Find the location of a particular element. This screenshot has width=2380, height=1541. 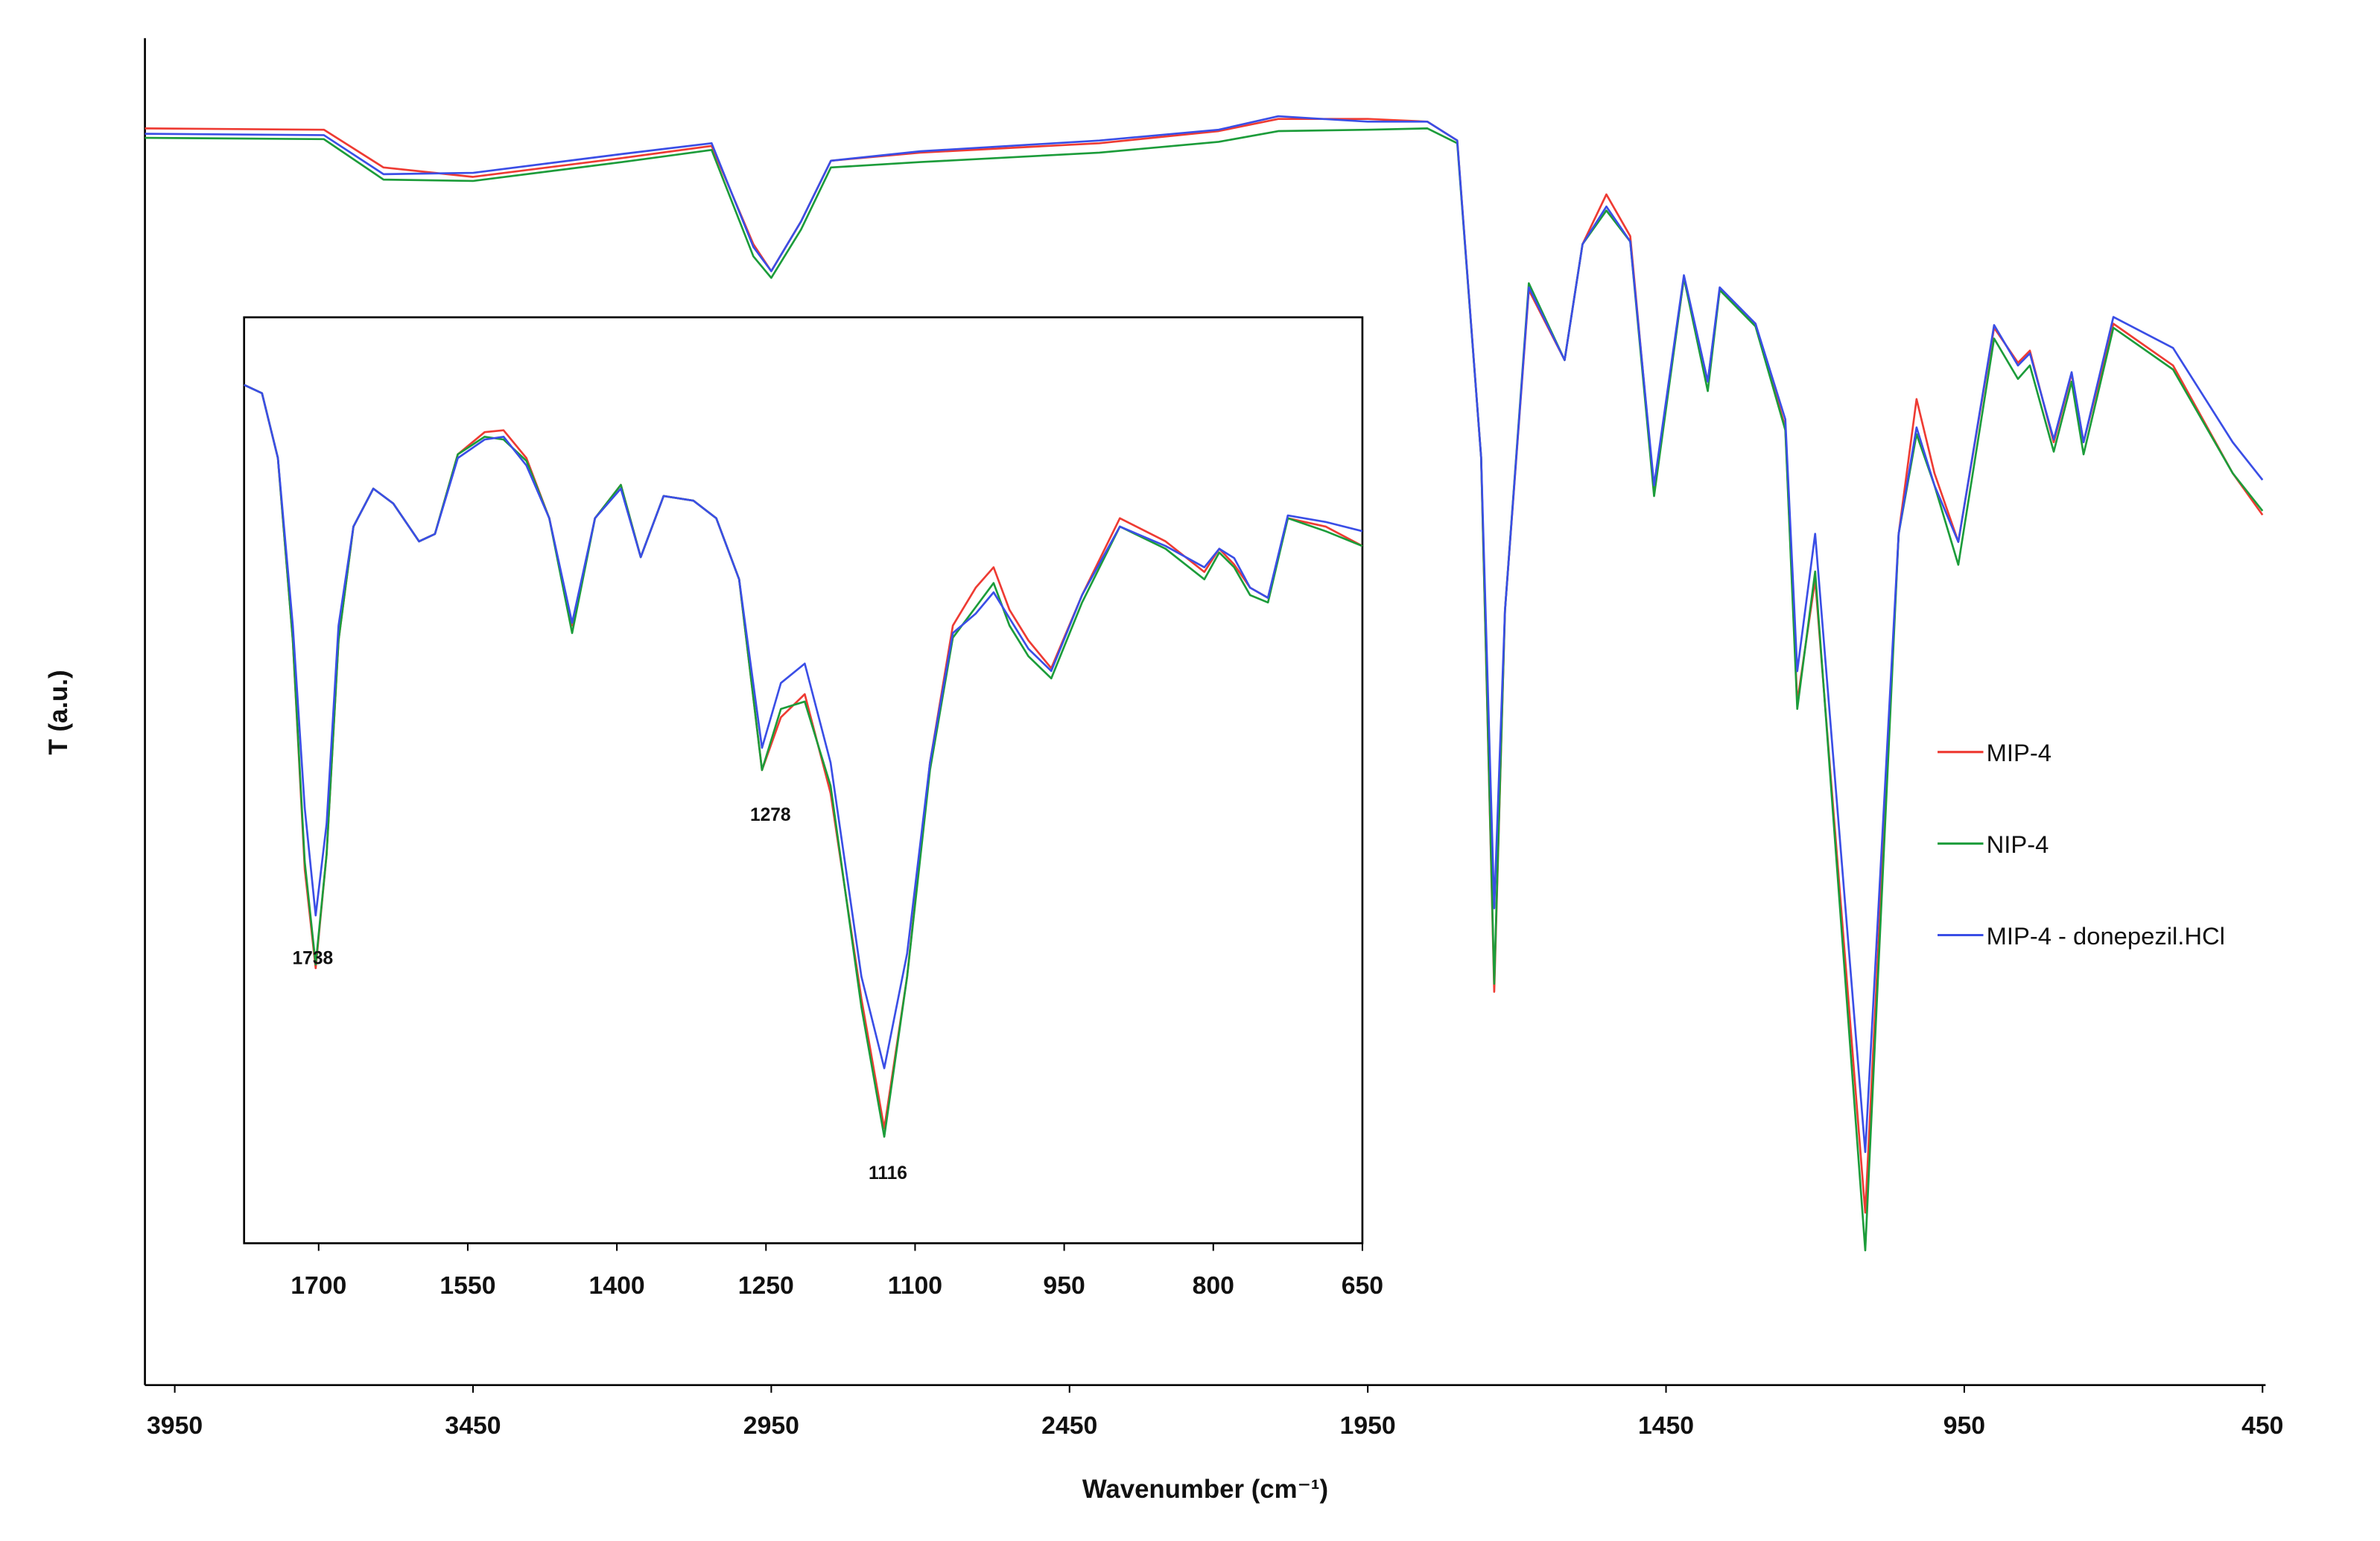

x-tick-label: 1950 is located at coordinates (1368, 1425).